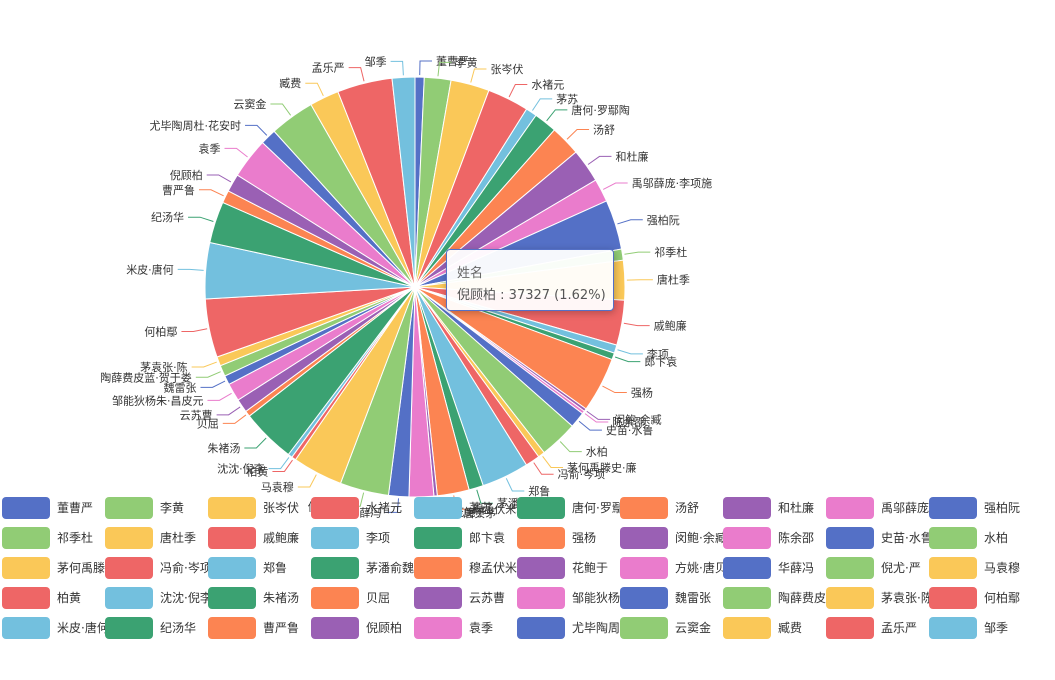 The image size is (1055, 680). Describe the element at coordinates (146, 377) in the screenshot. I see `slice-label: 陶薛费皮蓝·贺于娄` at that location.